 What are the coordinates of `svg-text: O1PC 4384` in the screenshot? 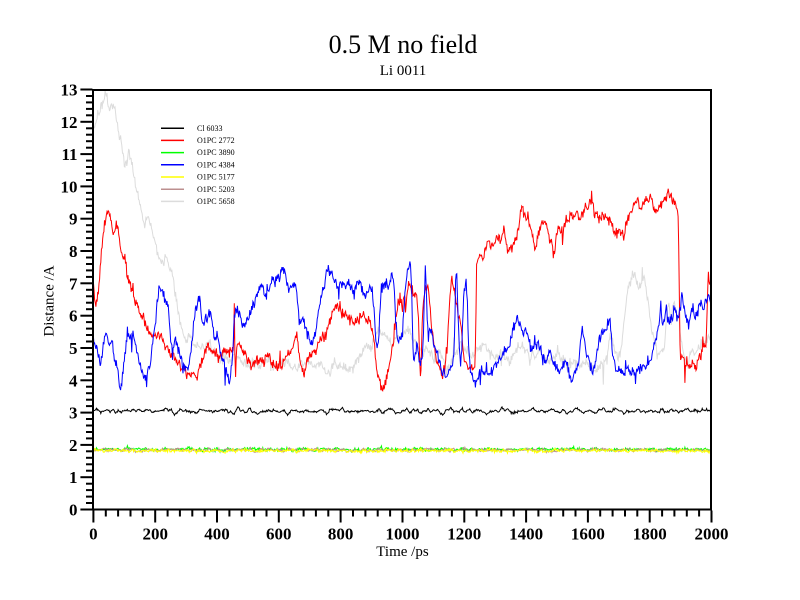 It's located at (216, 164).